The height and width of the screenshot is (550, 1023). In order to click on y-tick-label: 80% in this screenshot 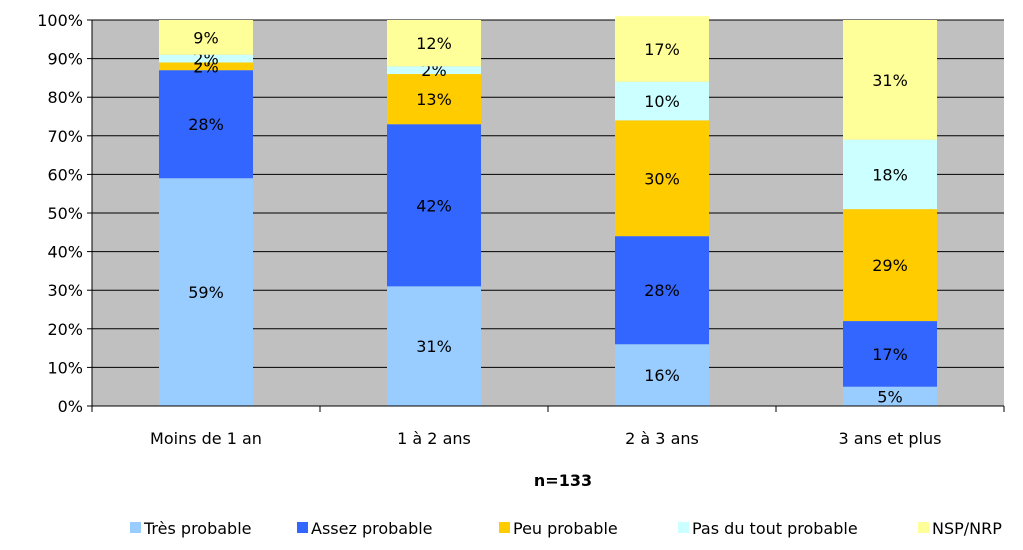, I will do `click(65, 97)`.